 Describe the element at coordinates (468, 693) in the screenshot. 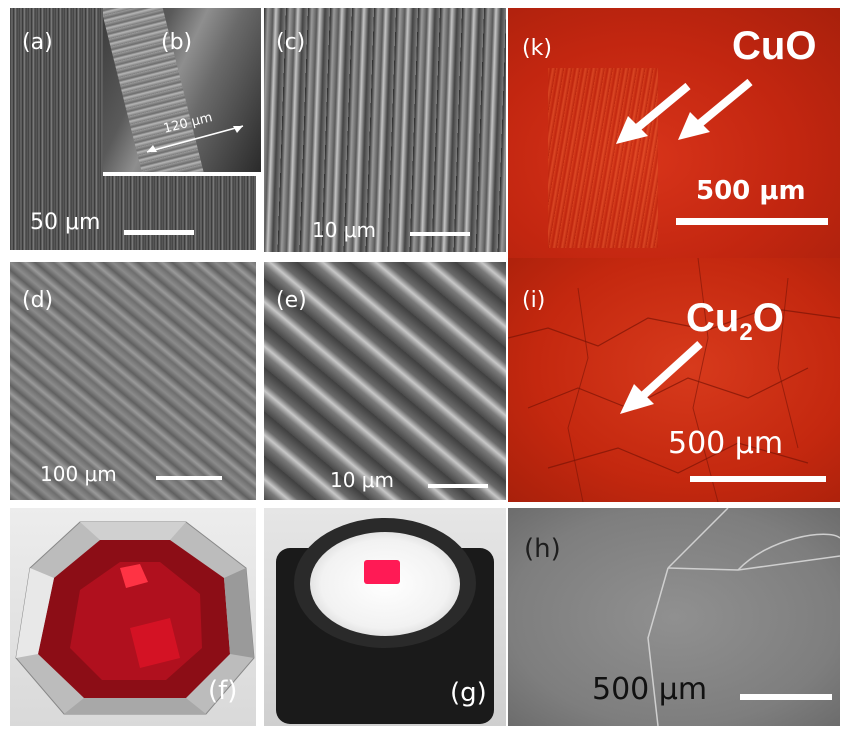

I see `panel-label-g: (g)` at that location.